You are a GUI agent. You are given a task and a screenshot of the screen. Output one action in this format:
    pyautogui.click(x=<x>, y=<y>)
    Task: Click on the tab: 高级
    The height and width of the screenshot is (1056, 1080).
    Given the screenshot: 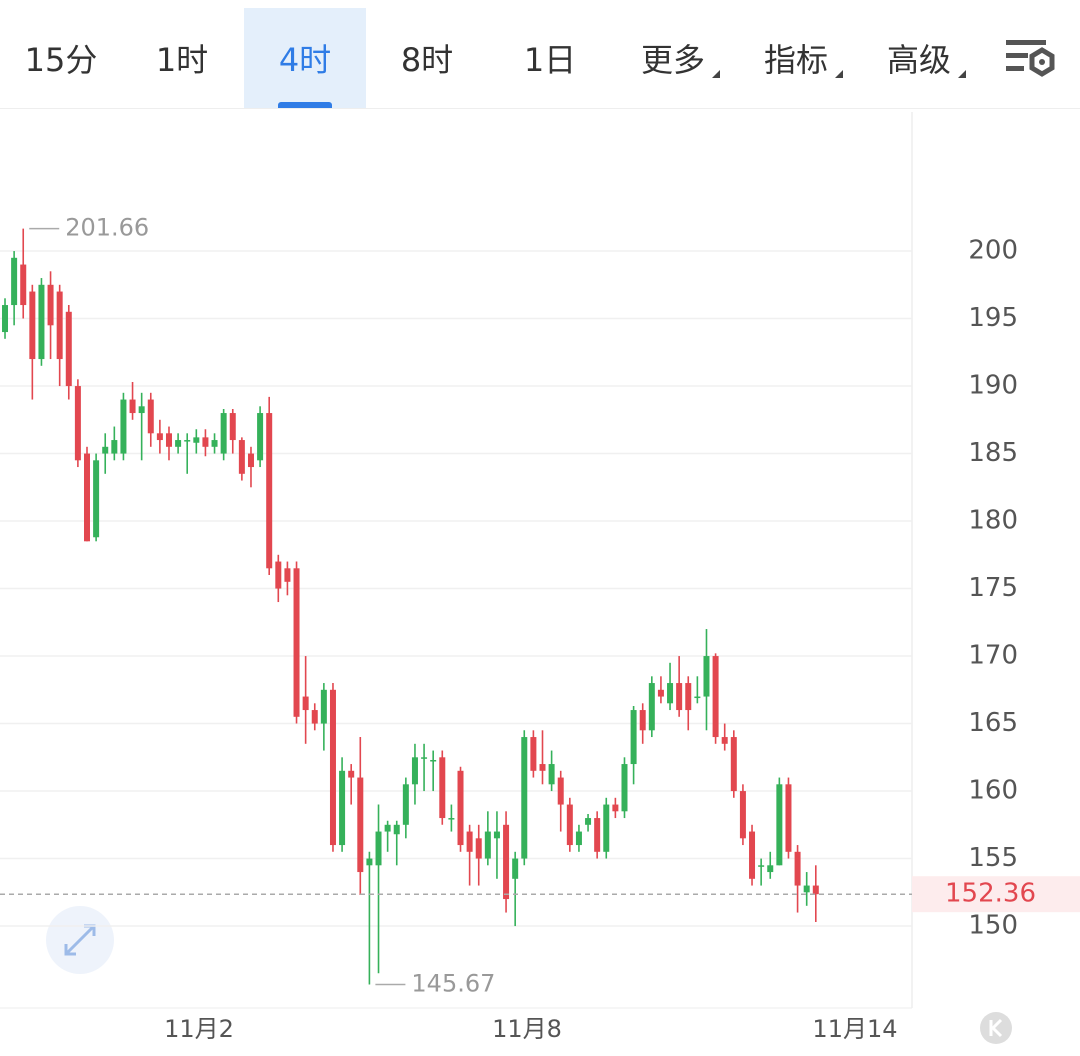 What is the action you would take?
    pyautogui.click(x=919, y=58)
    